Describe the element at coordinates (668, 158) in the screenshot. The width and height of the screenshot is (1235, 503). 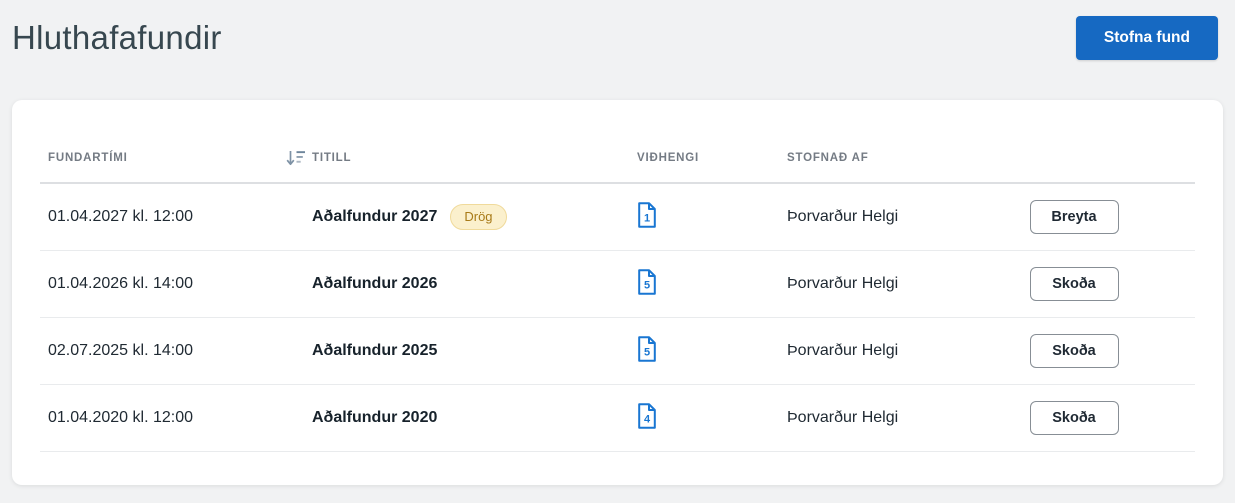
I see `column-header-attachments: Viðhengi` at that location.